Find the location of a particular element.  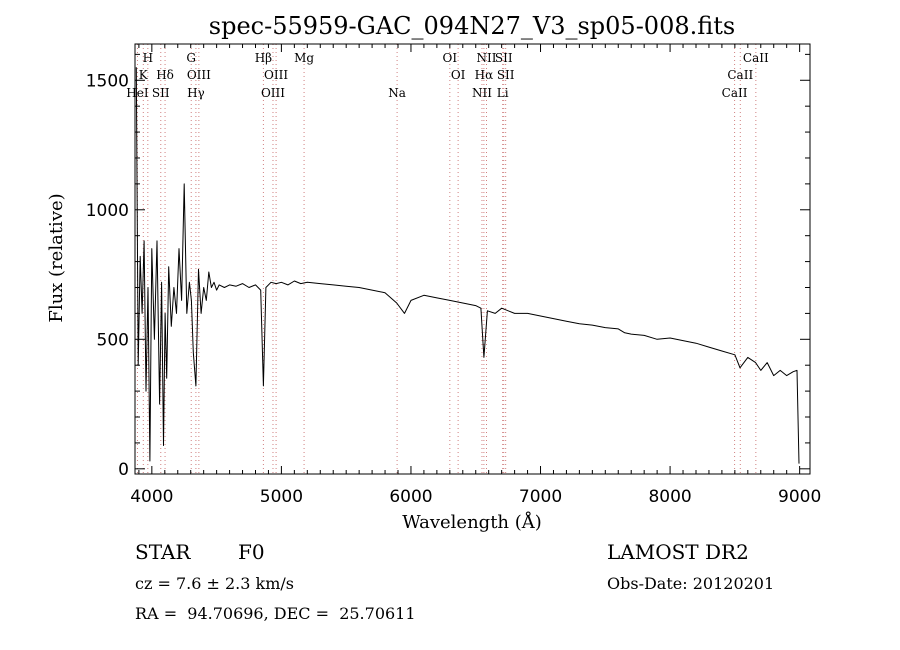

spectral-line-label: Li is located at coordinates (503, 93).